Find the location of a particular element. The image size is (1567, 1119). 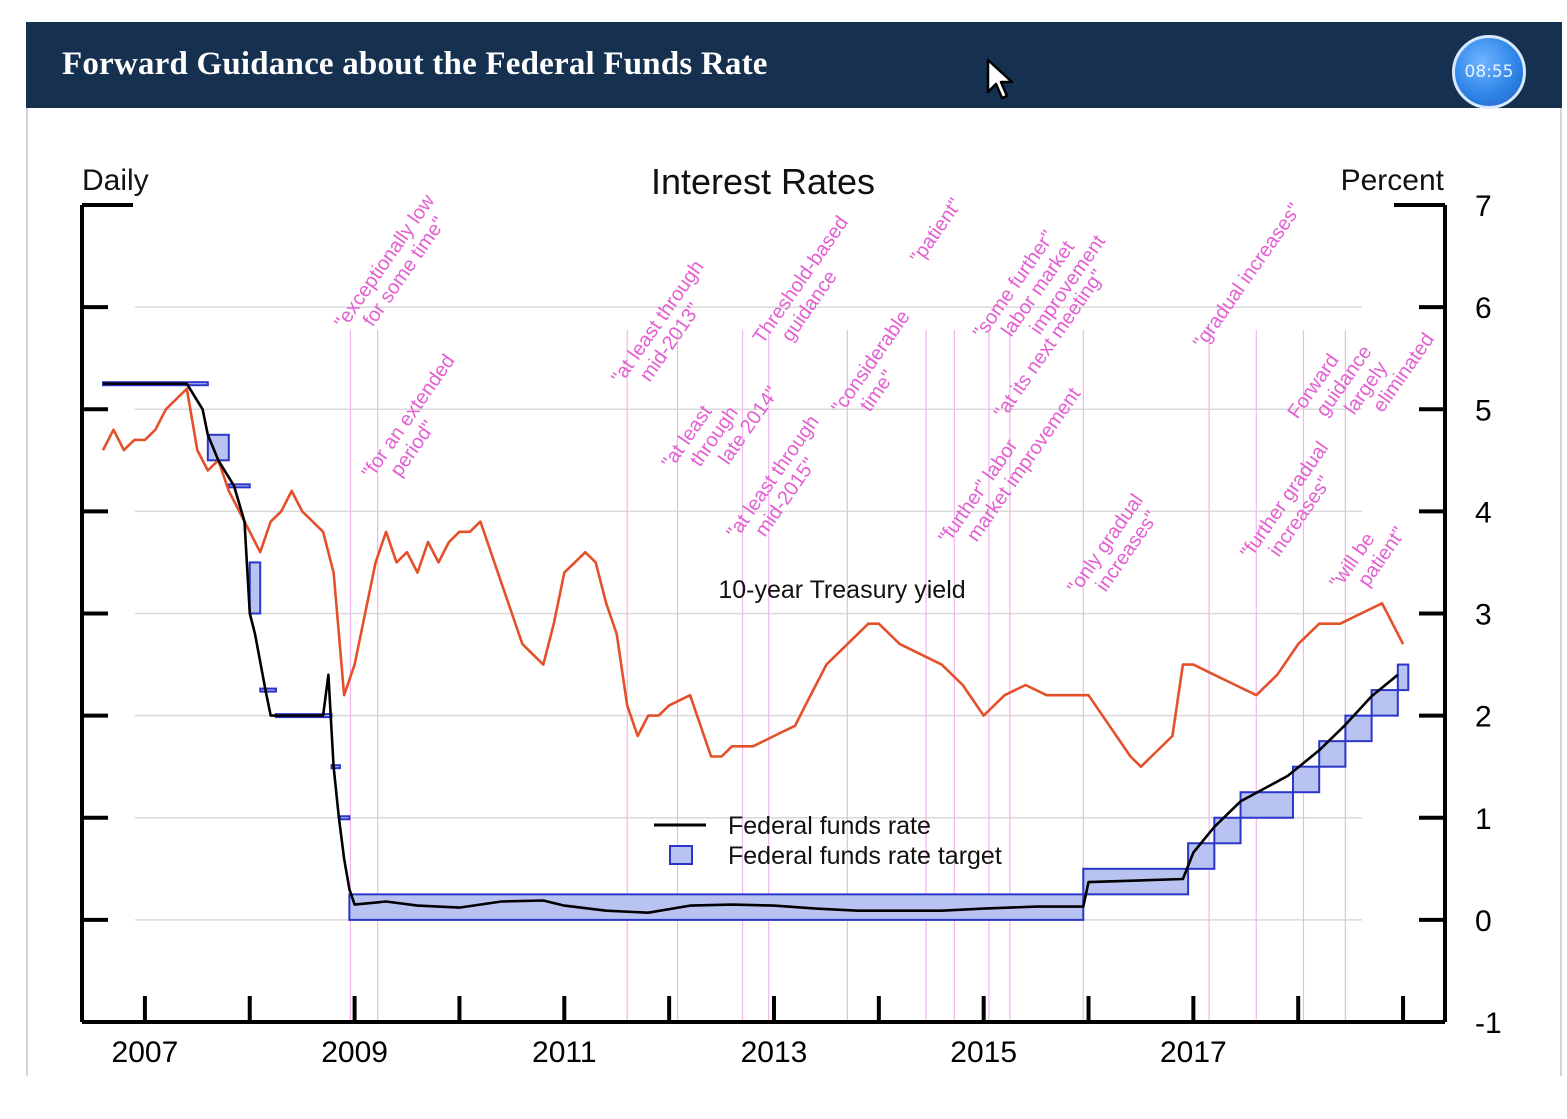

x-tick-label: 2017 is located at coordinates (1193, 1052).